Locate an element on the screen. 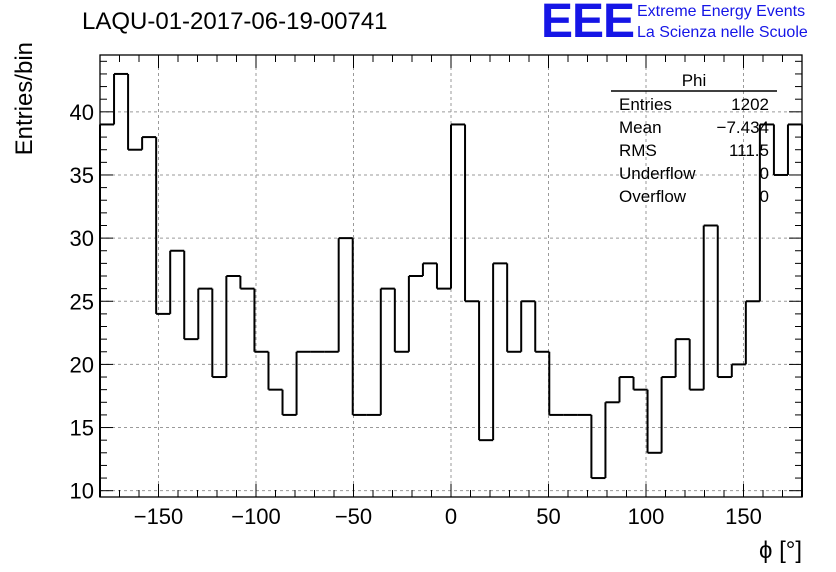 The height and width of the screenshot is (572, 836). stats-row-label: Mean is located at coordinates (640, 127).